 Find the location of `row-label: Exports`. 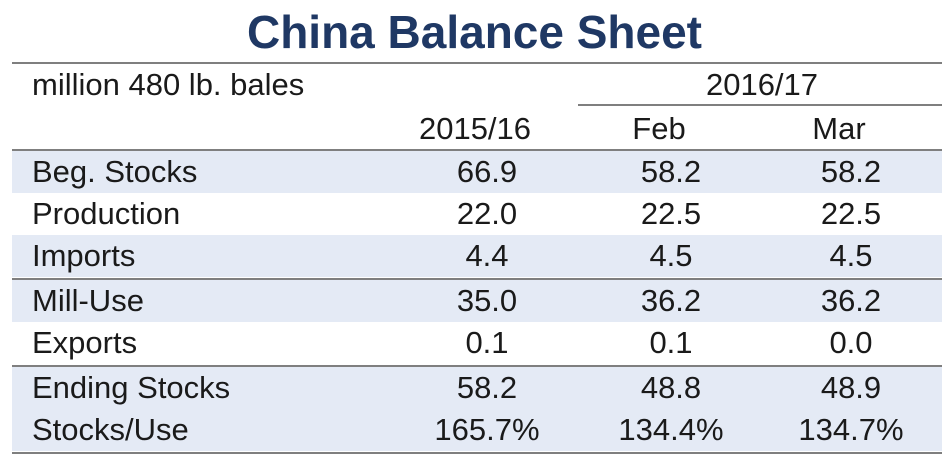

row-label: Exports is located at coordinates (85, 342).